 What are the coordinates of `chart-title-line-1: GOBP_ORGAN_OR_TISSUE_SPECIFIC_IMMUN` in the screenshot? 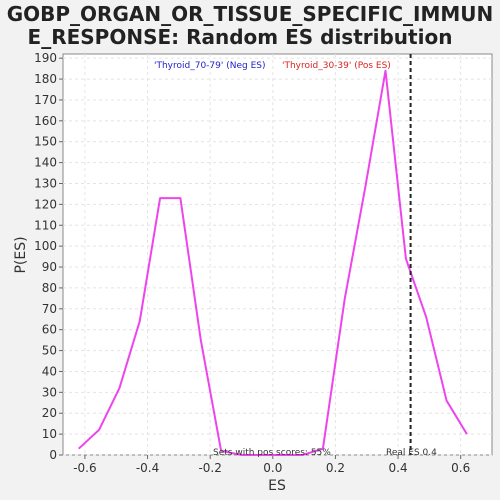 It's located at (250, 14).